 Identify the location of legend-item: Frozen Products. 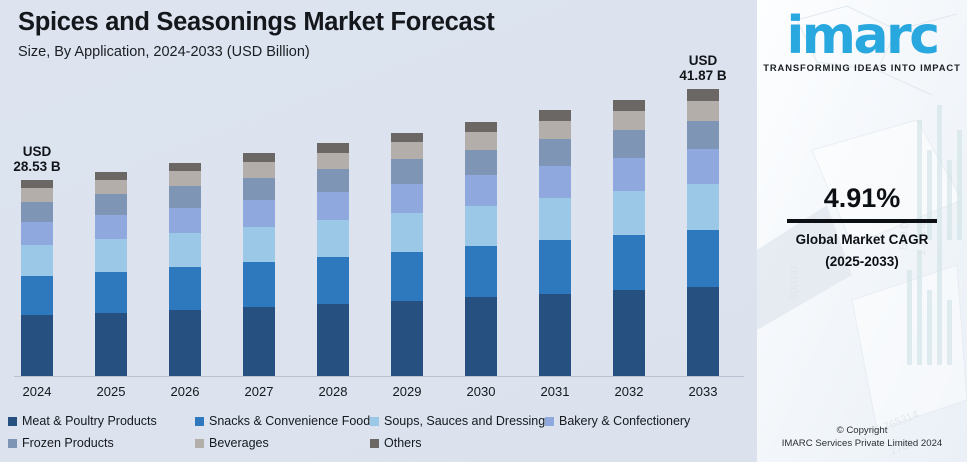
(61, 443).